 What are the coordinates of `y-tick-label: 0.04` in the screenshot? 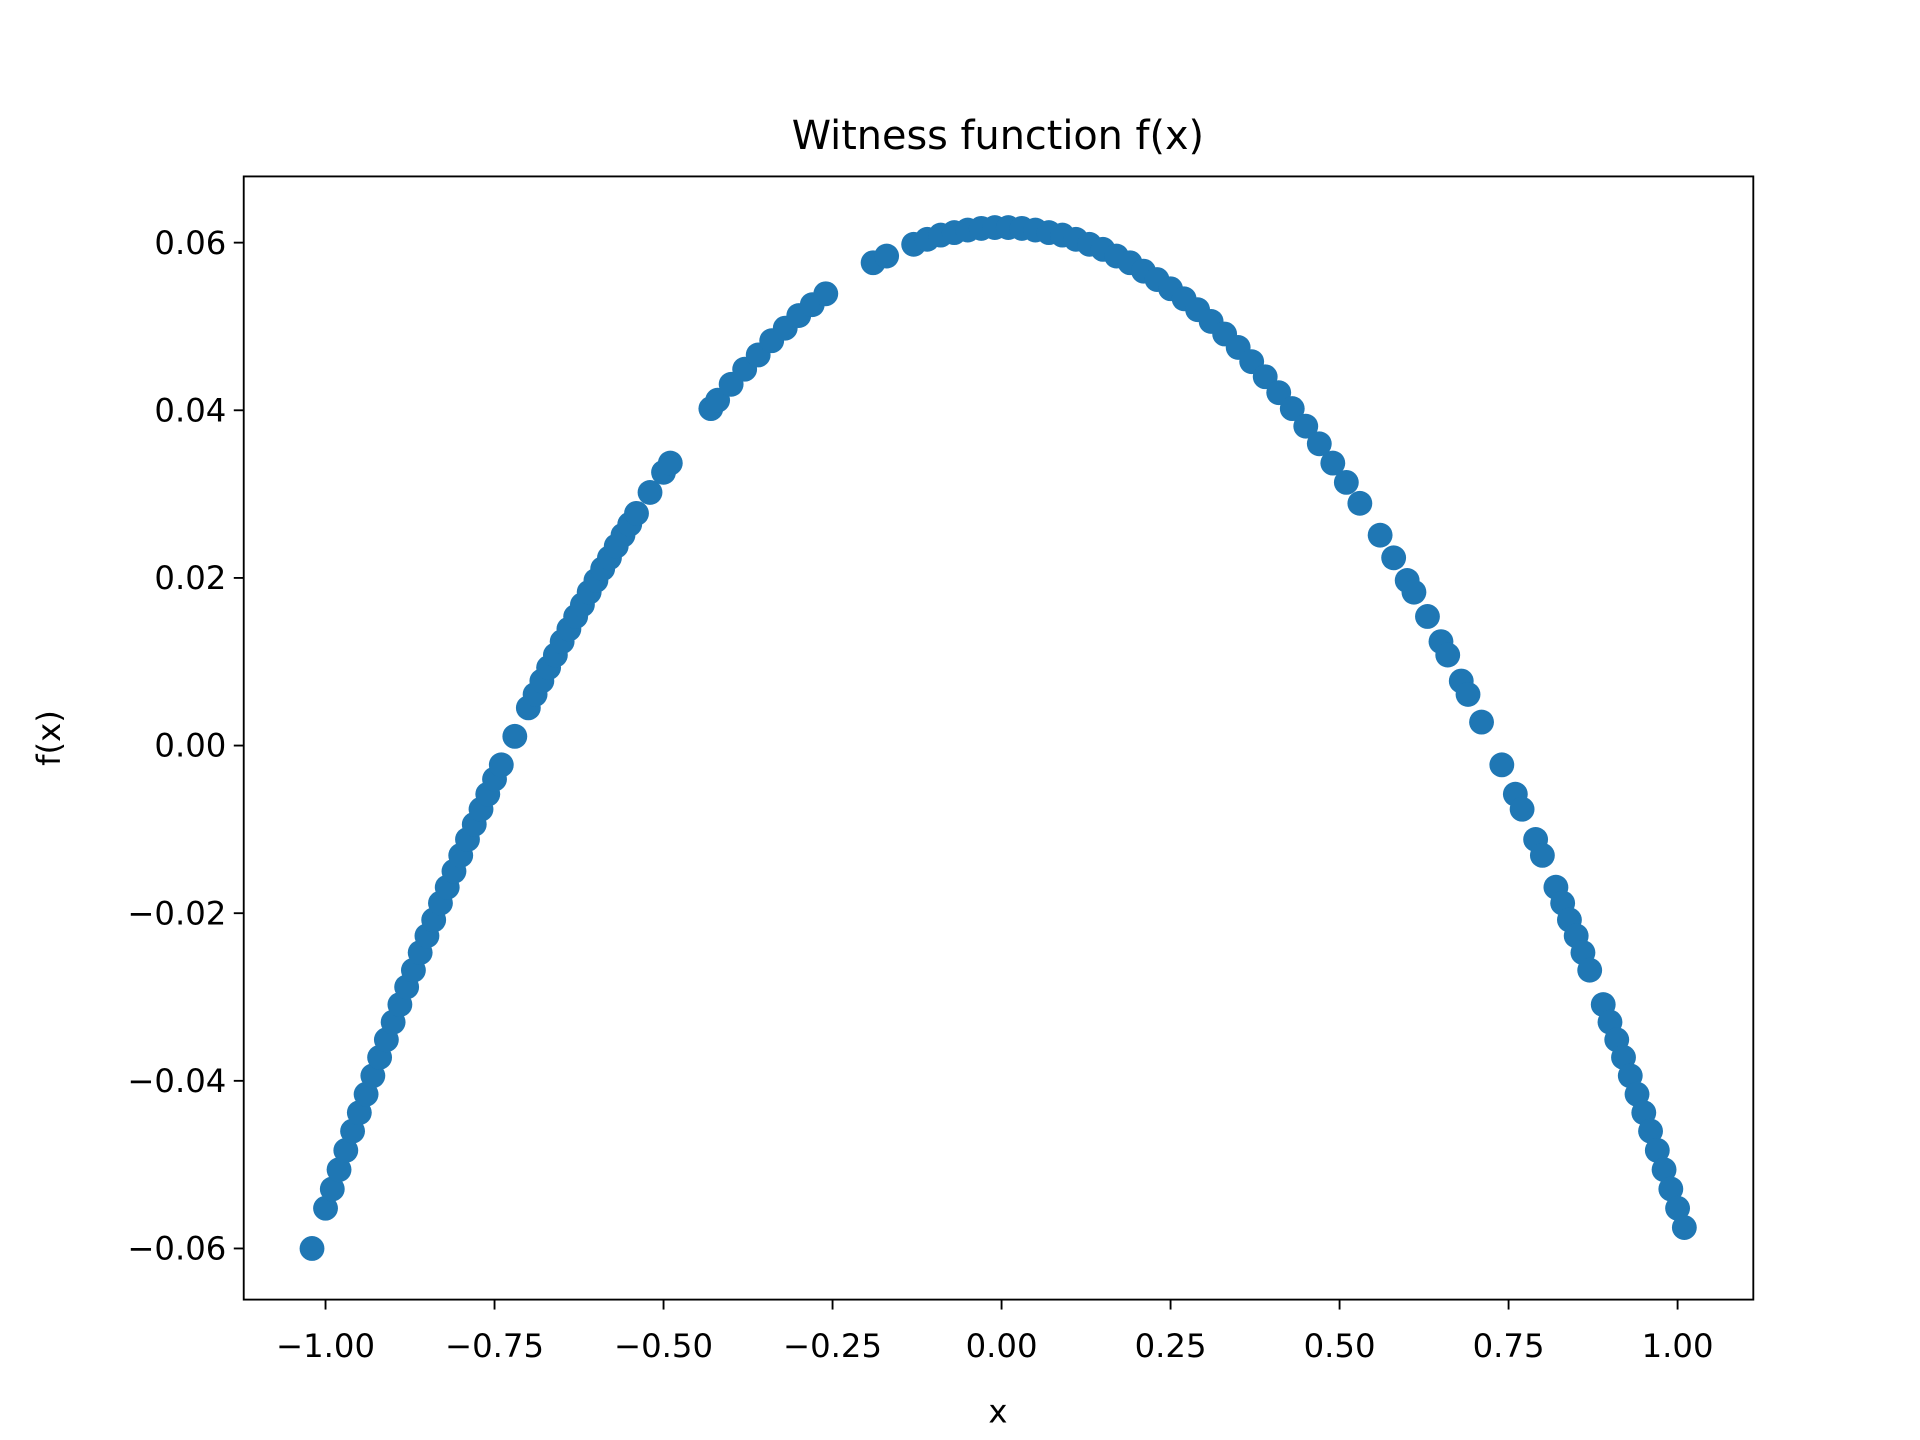 It's located at (190, 410).